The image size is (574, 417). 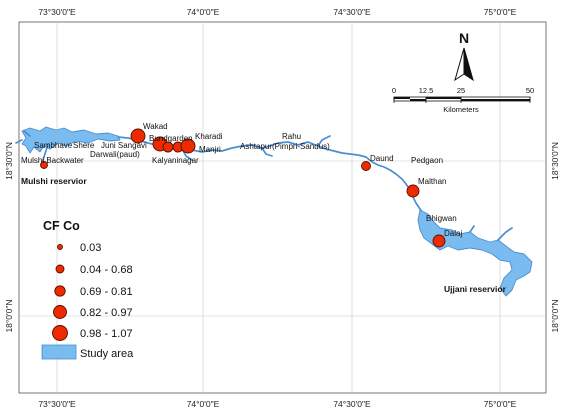 What do you see at coordinates (52, 160) in the screenshot?
I see `site-label-mulshi-backwater: Mulshi Backwater` at bounding box center [52, 160].